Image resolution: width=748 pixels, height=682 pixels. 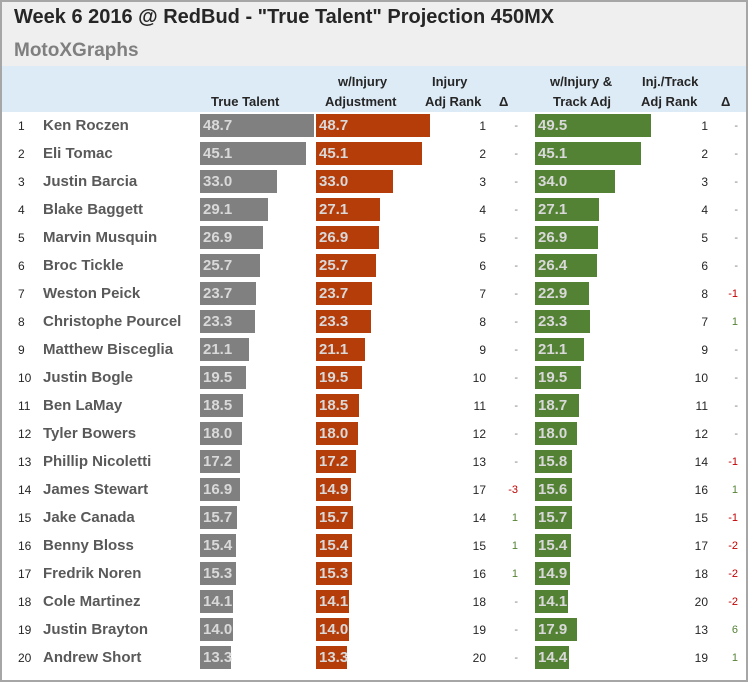 I want to click on track-adj-value: 34.0, so click(x=553, y=181).